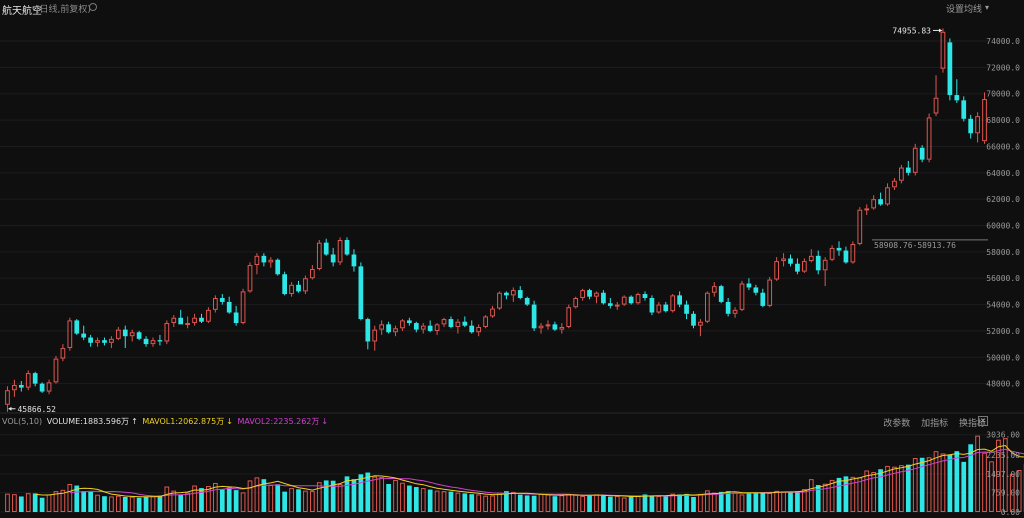  What do you see at coordinates (911, 30) in the screenshot?
I see `high-marker-label: 74955.83` at bounding box center [911, 30].